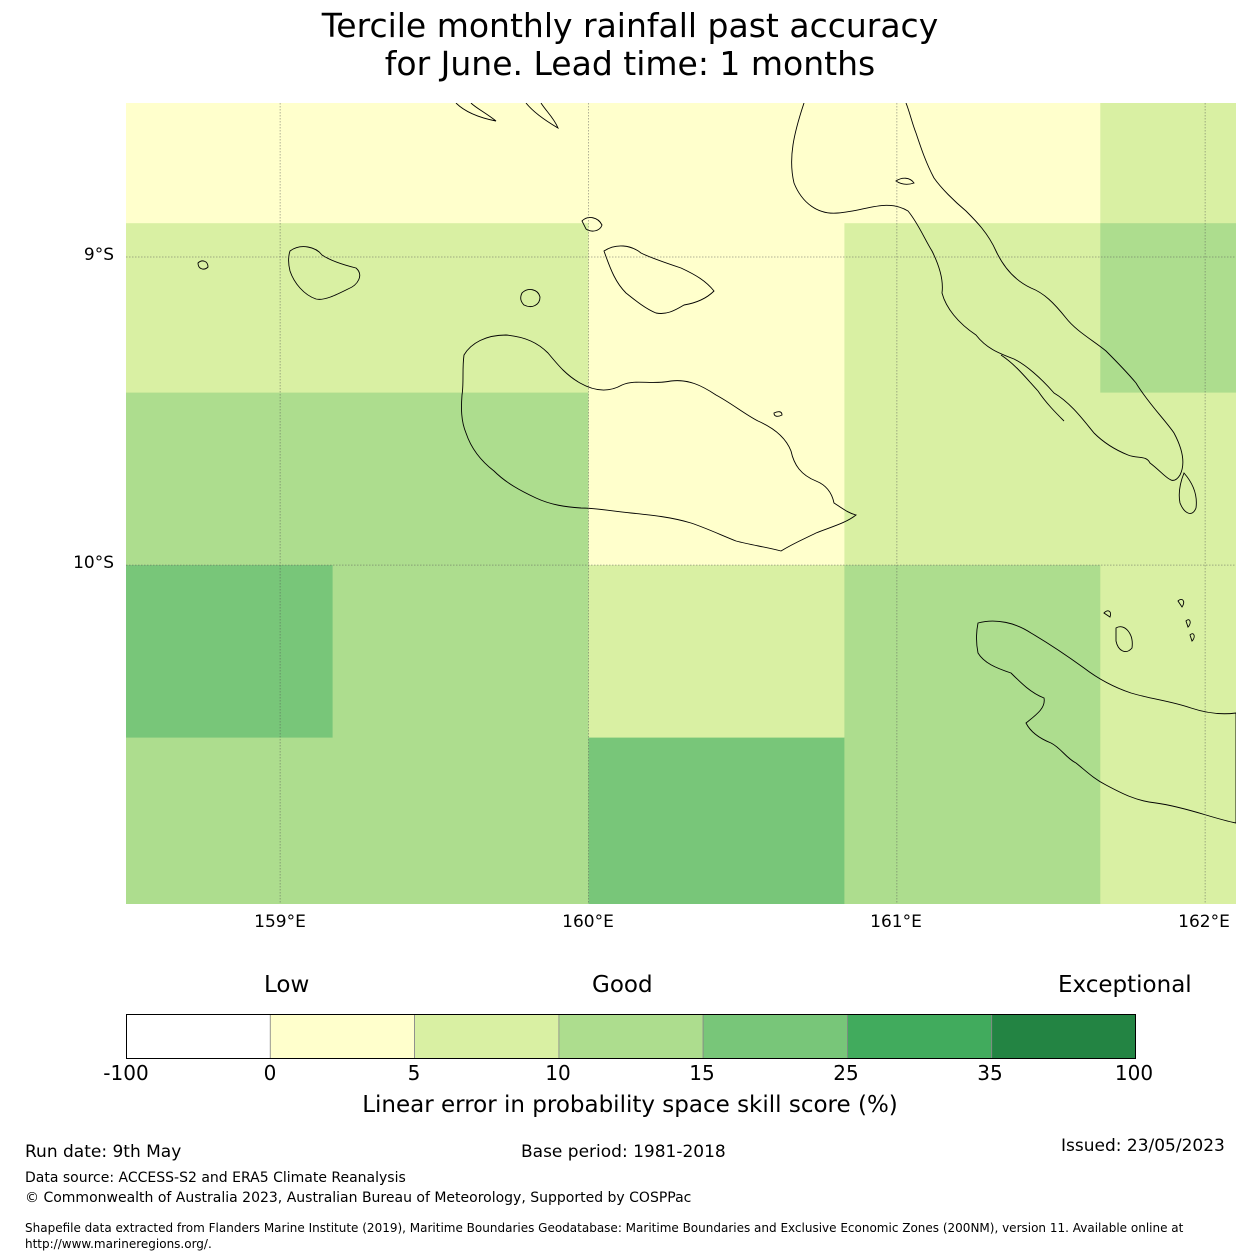  Describe the element at coordinates (98, 255) in the screenshot. I see `lat-label-9s: 9°S` at that location.